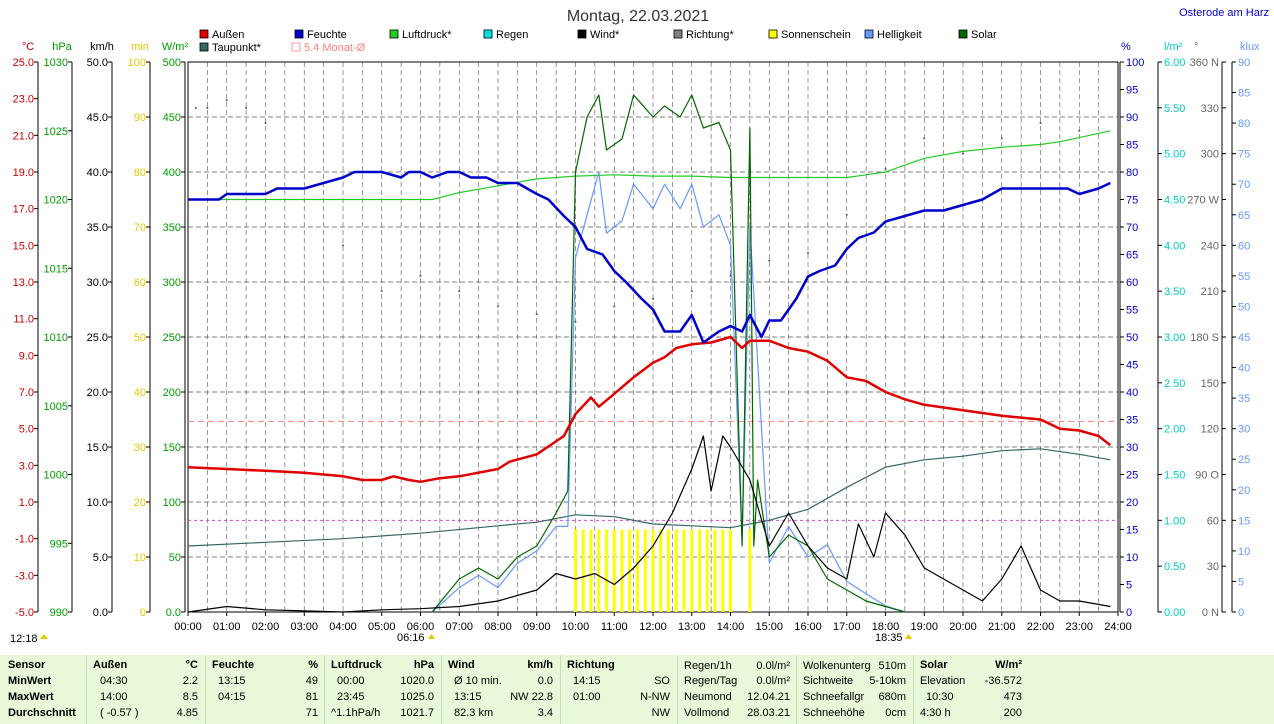 This screenshot has height=724, width=1274. Describe the element at coordinates (140, 283) in the screenshot. I see `left-axis-tick-label: 60` at that location.